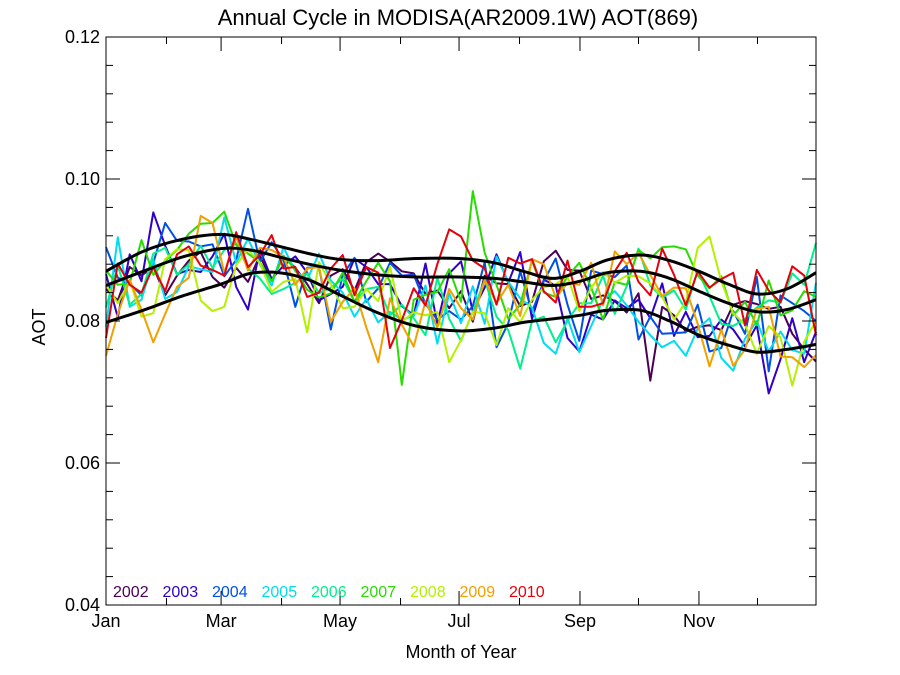 This screenshot has height=675, width=900. I want to click on legend-entry-2002: 2002, so click(131, 592).